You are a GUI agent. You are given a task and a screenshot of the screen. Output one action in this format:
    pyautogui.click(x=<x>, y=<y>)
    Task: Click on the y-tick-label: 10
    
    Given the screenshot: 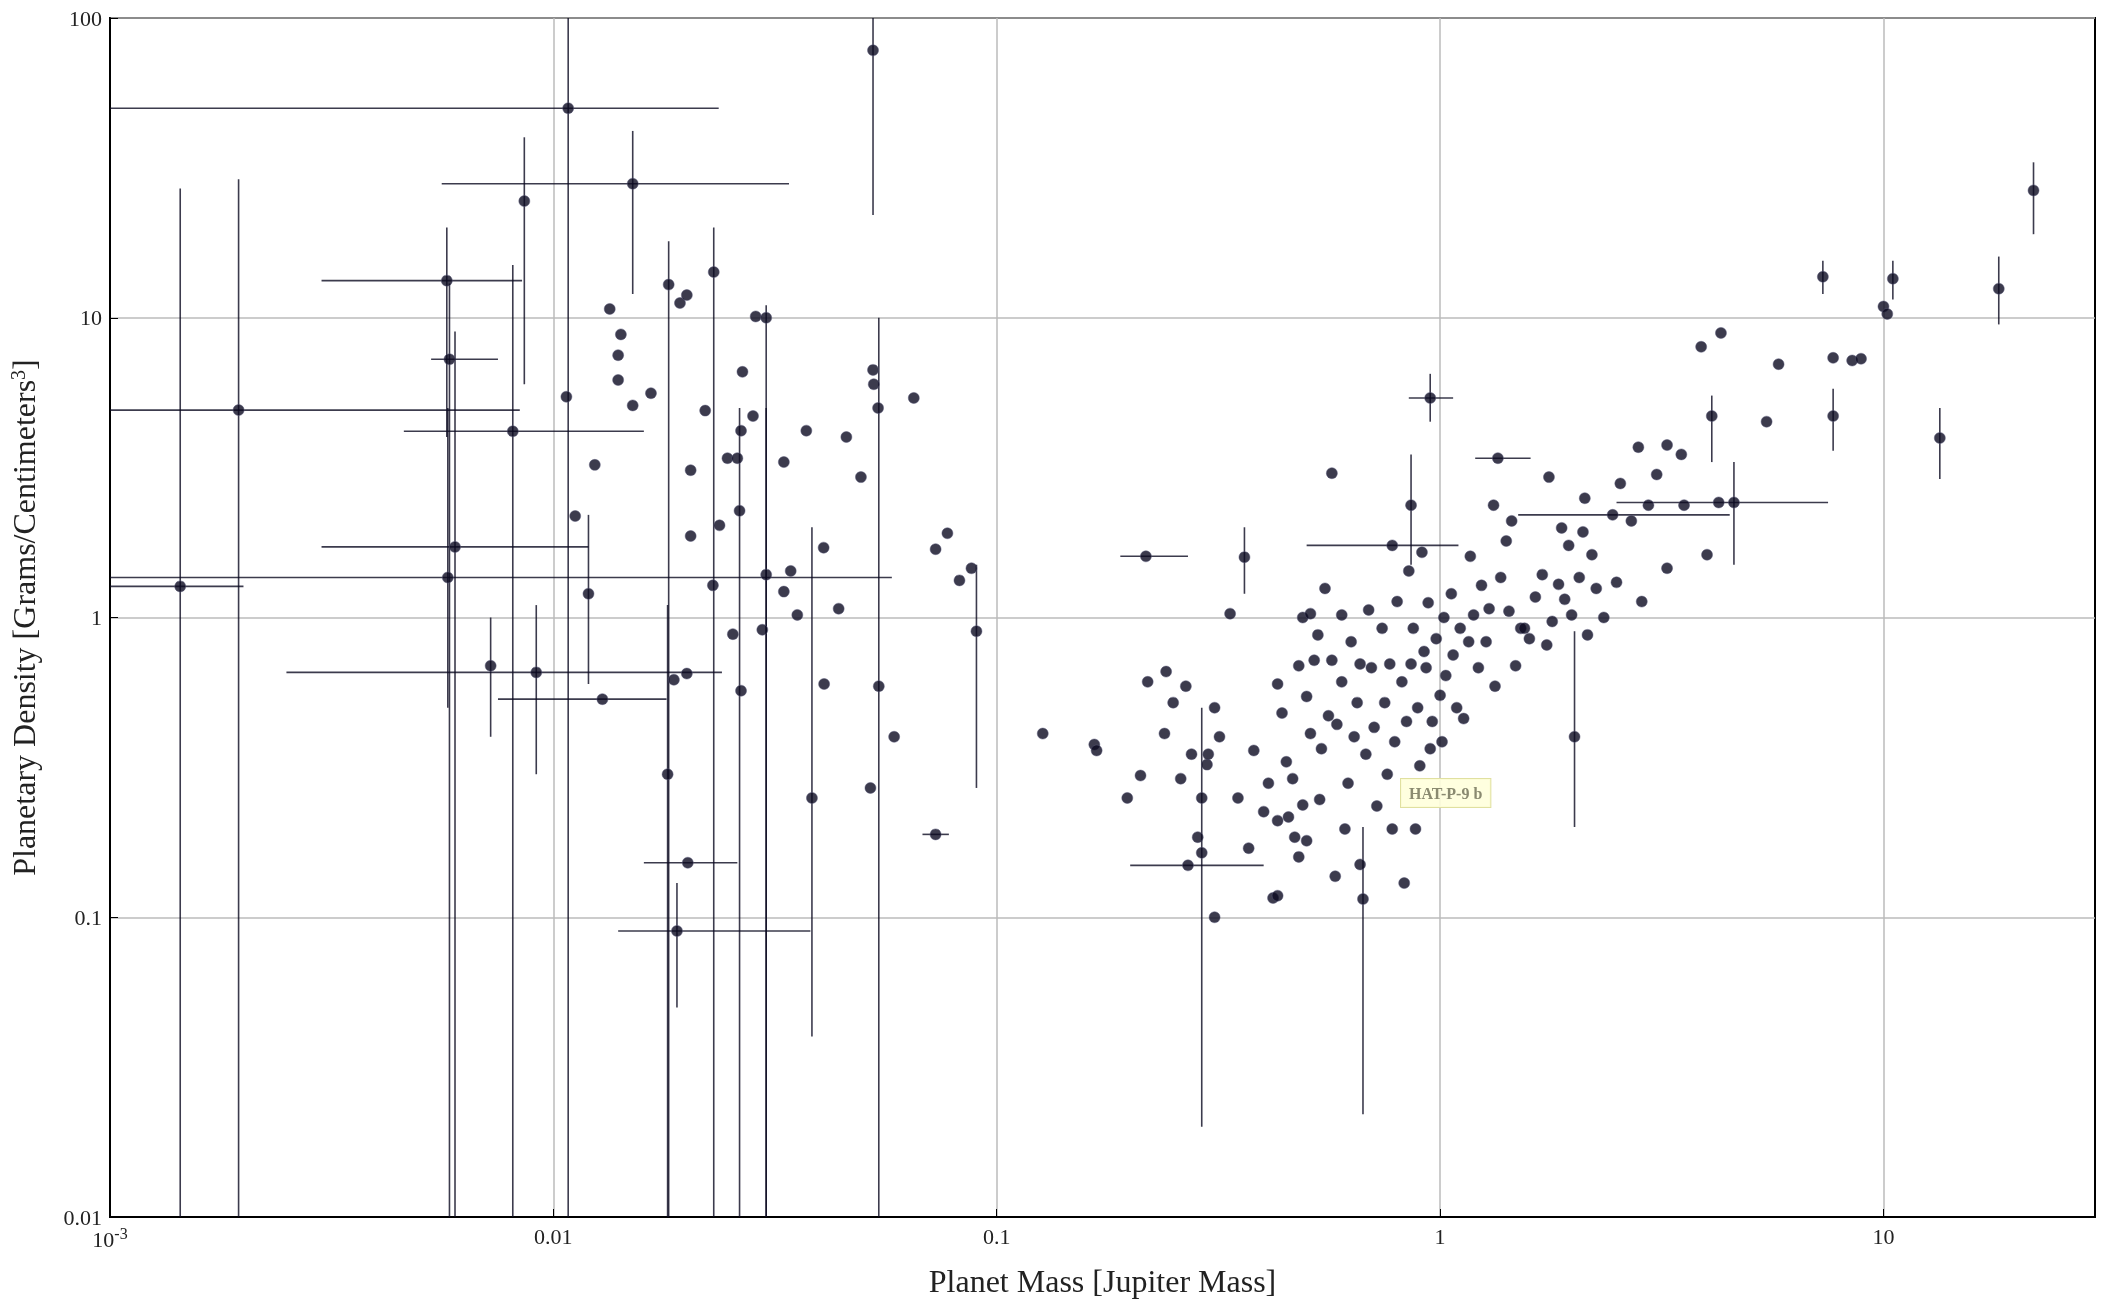 What is the action you would take?
    pyautogui.click(x=91, y=318)
    